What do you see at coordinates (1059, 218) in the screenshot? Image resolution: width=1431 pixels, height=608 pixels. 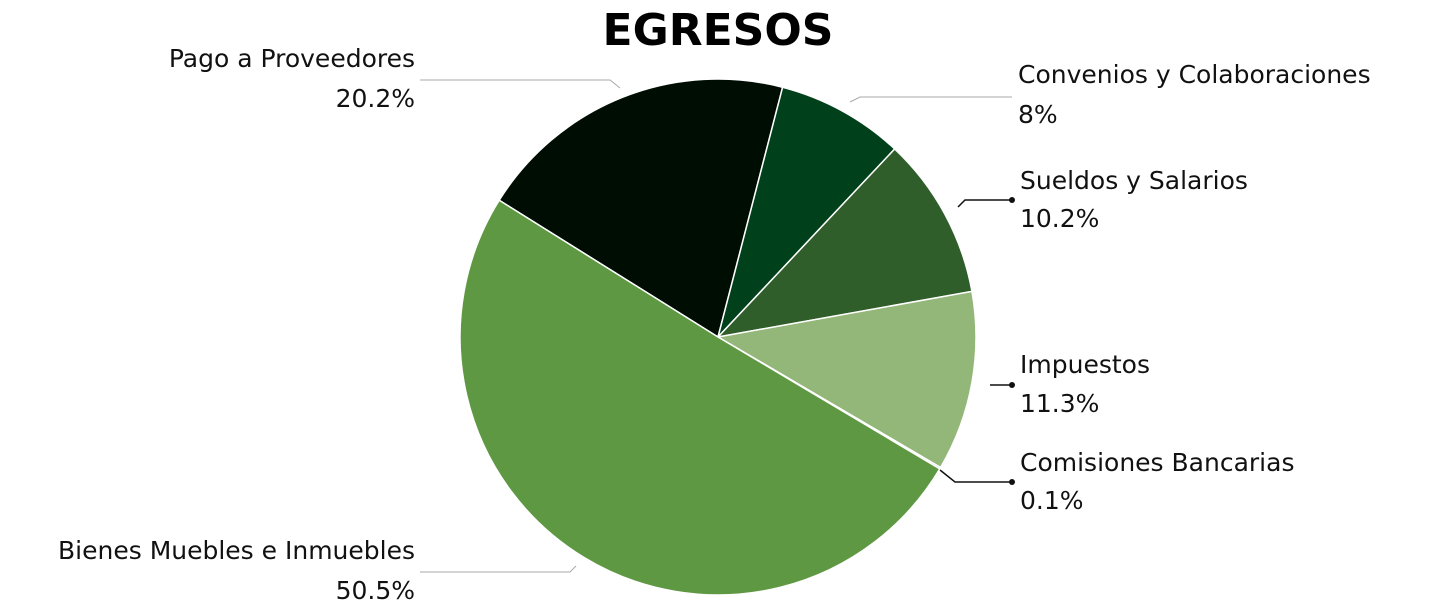 I see `slice-value-label: 10.2%` at bounding box center [1059, 218].